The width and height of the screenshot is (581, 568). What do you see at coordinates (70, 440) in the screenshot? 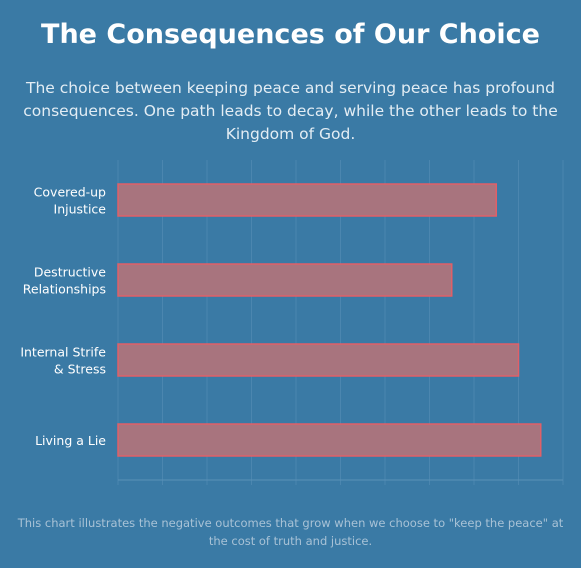
I see `category-label: Living a Lie` at bounding box center [70, 440].